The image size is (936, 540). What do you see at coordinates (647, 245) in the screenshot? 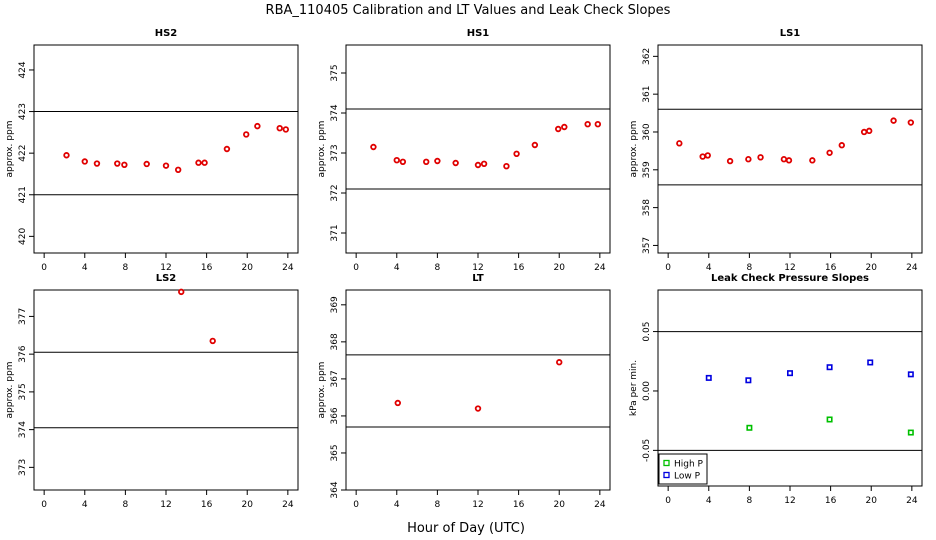
I see `y-tick-label: 357` at bounding box center [647, 245].